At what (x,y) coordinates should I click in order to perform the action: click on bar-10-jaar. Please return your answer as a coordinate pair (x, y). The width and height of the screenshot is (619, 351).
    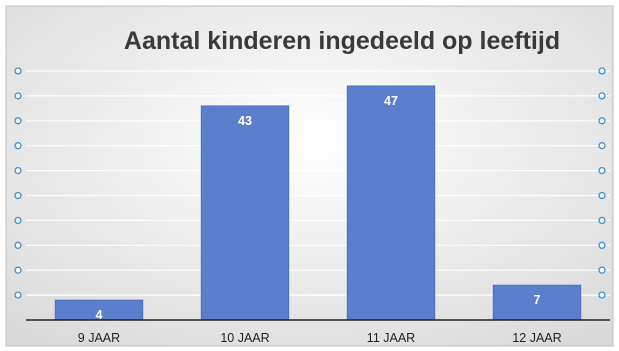
    Looking at the image, I should click on (245, 213).